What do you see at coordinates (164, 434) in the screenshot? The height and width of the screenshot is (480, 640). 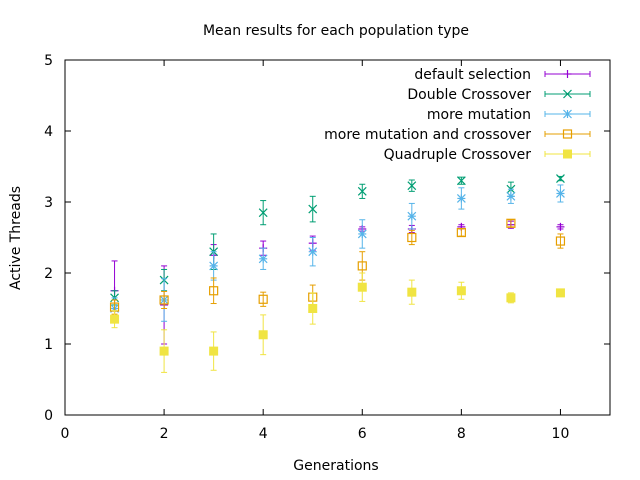 I see `x-tick-label: 2` at bounding box center [164, 434].